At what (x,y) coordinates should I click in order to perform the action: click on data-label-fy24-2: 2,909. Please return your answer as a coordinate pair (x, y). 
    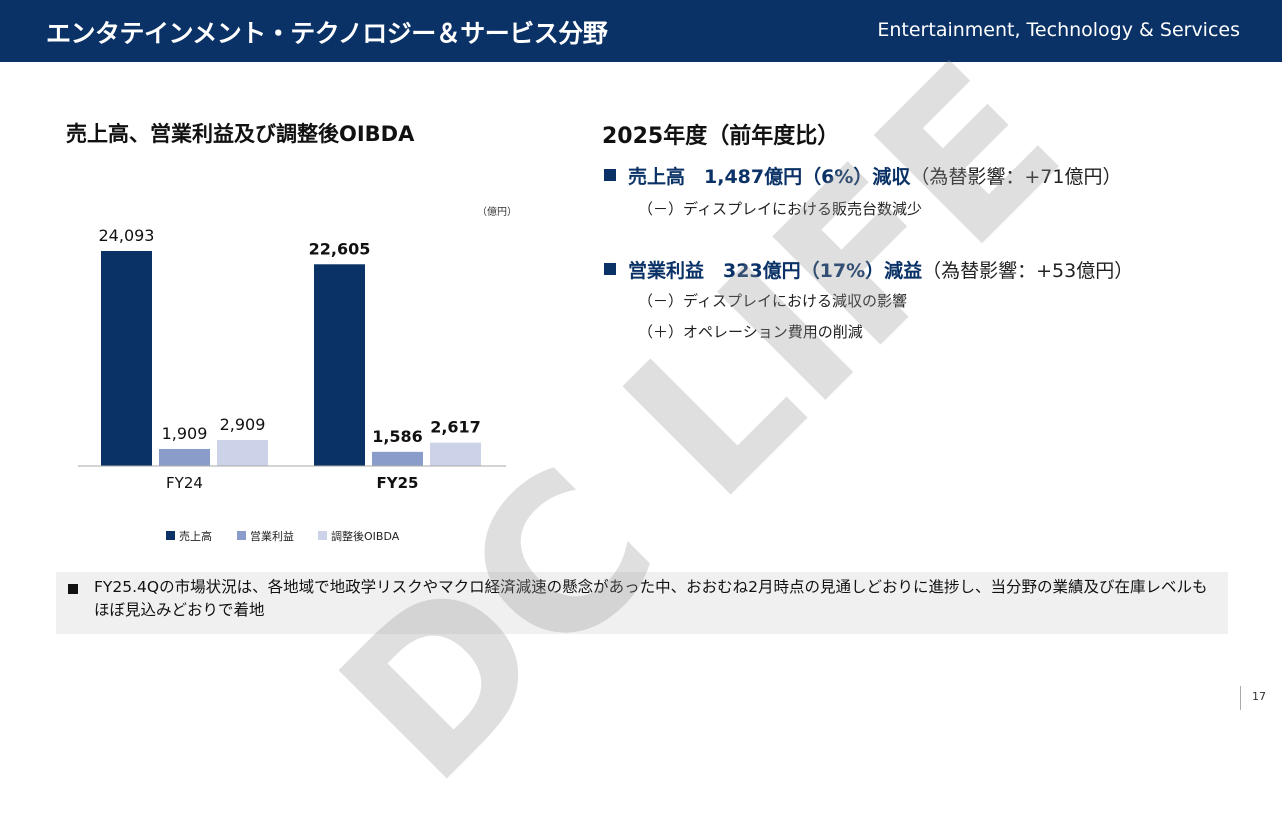
    Looking at the image, I should click on (243, 424).